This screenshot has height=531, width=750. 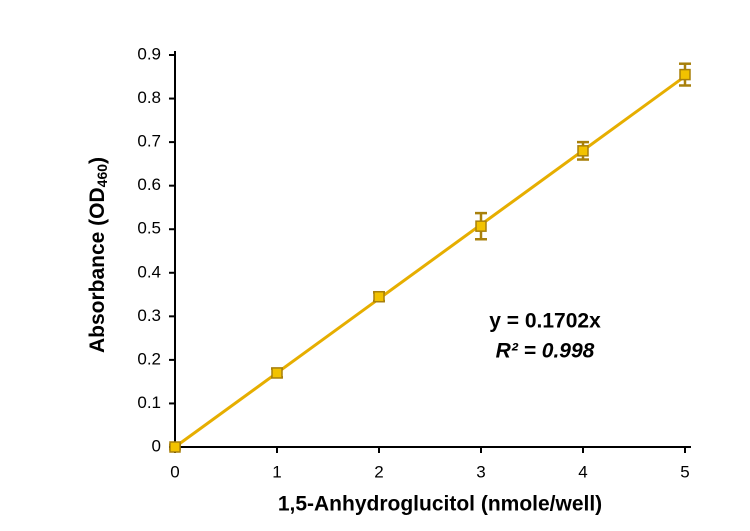 I want to click on y-tick-label: 0.6, so click(x=149, y=184).